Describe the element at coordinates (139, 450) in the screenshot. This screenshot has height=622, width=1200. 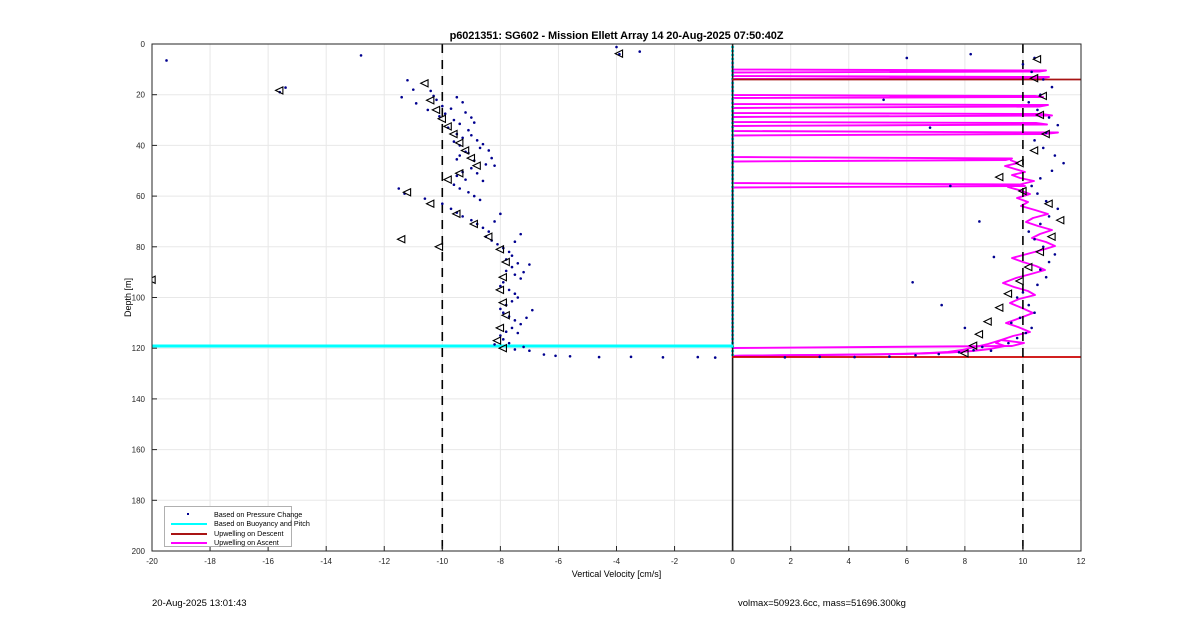
I see `y-tick-label: 160` at that location.